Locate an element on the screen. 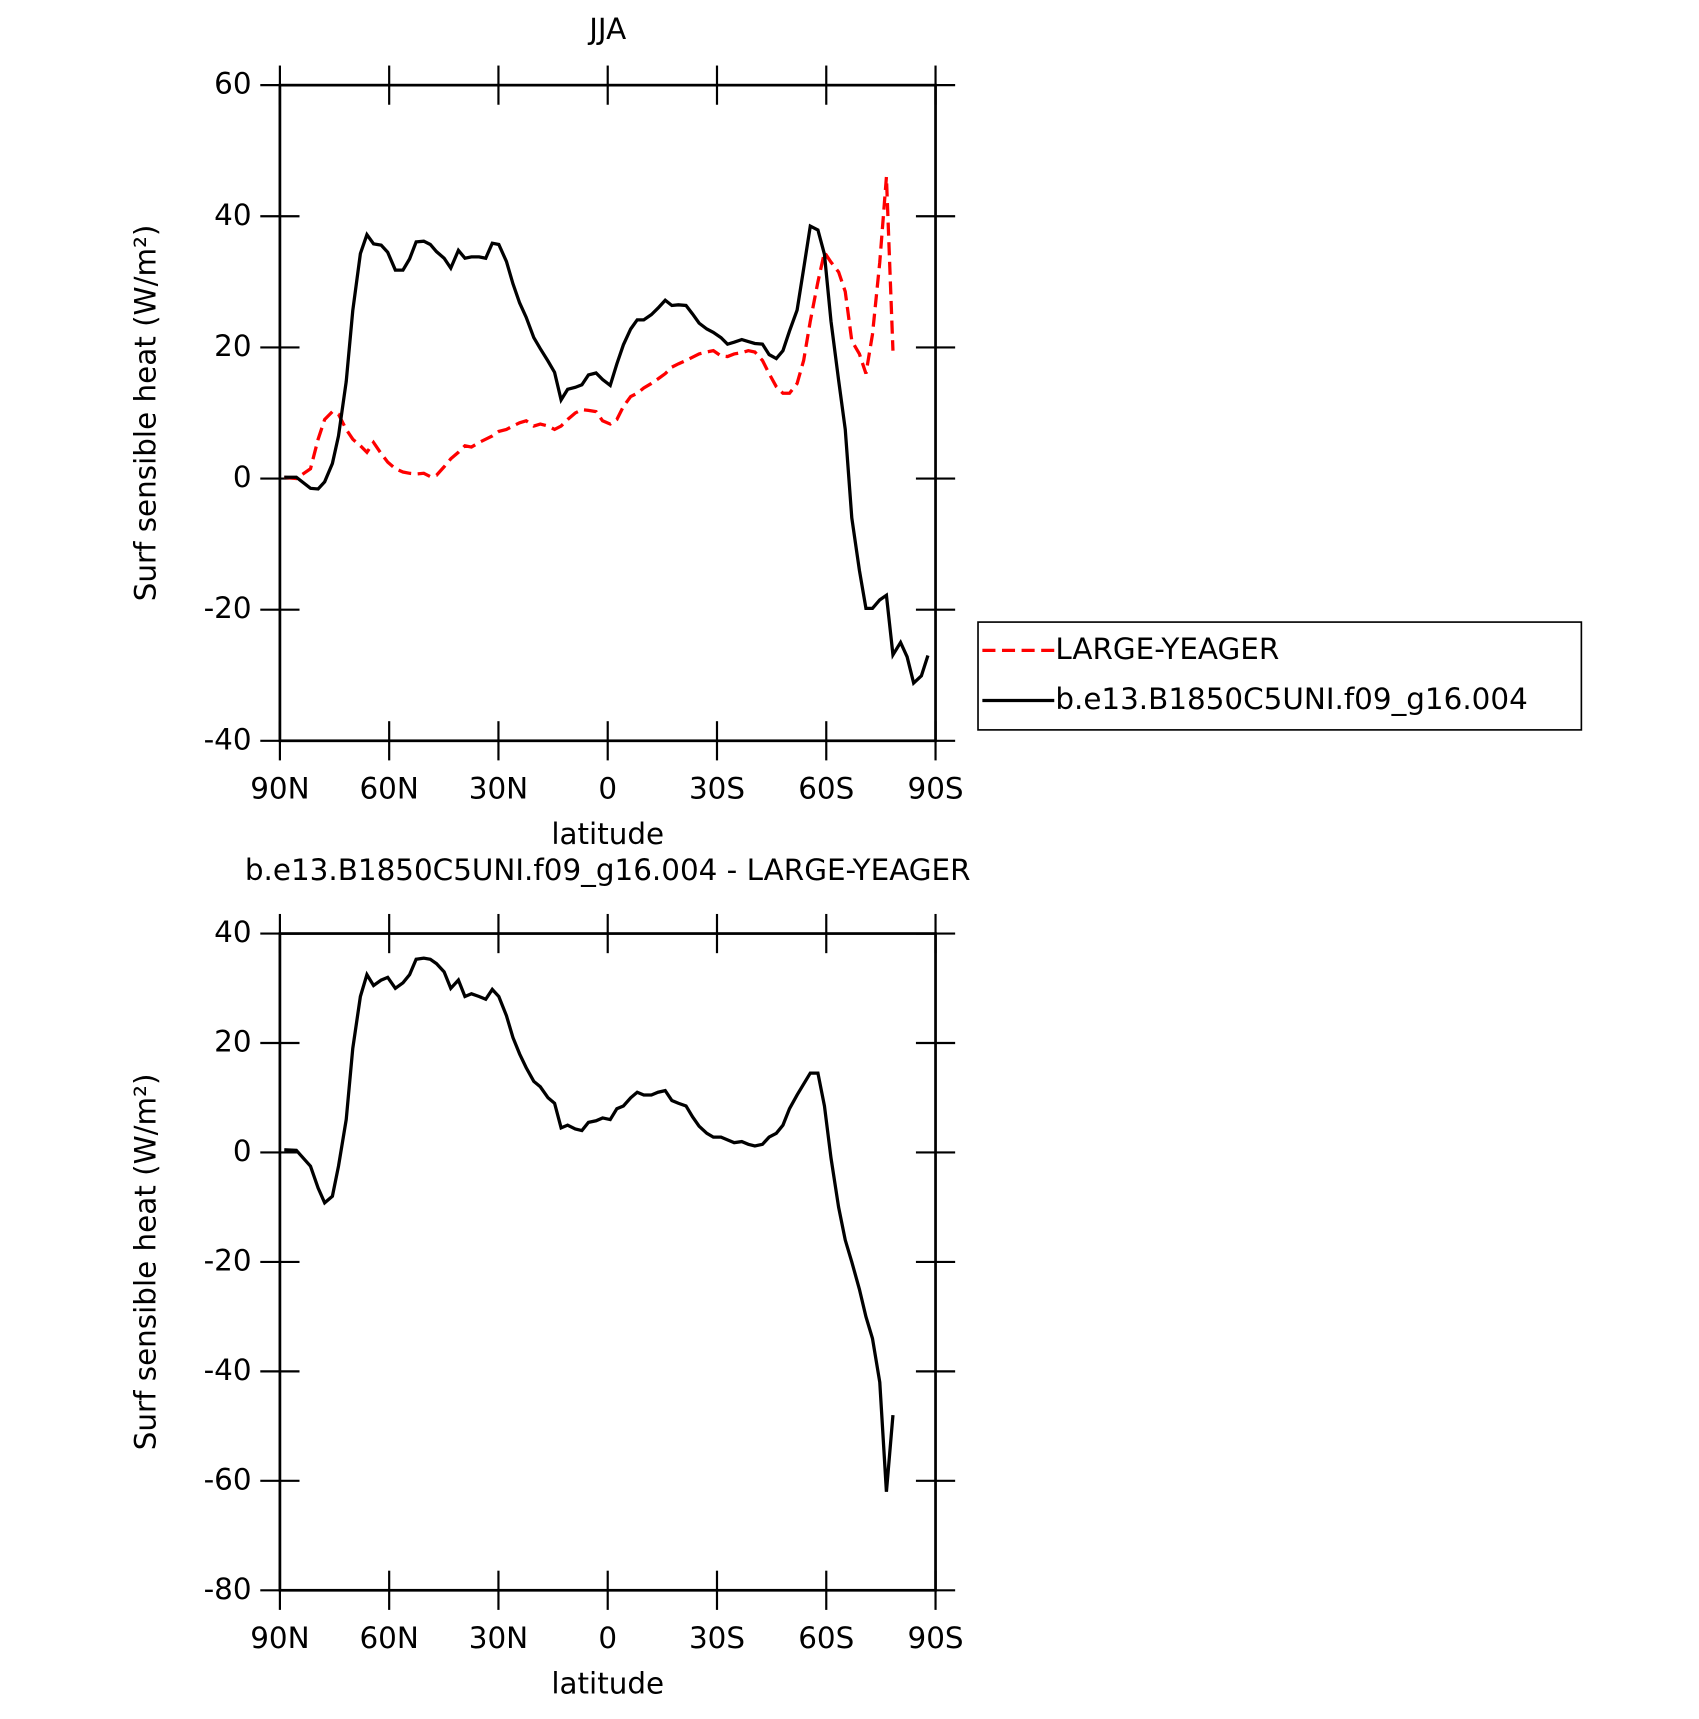 This screenshot has height=1719, width=1699. y-tick-label: 60 is located at coordinates (232, 84).